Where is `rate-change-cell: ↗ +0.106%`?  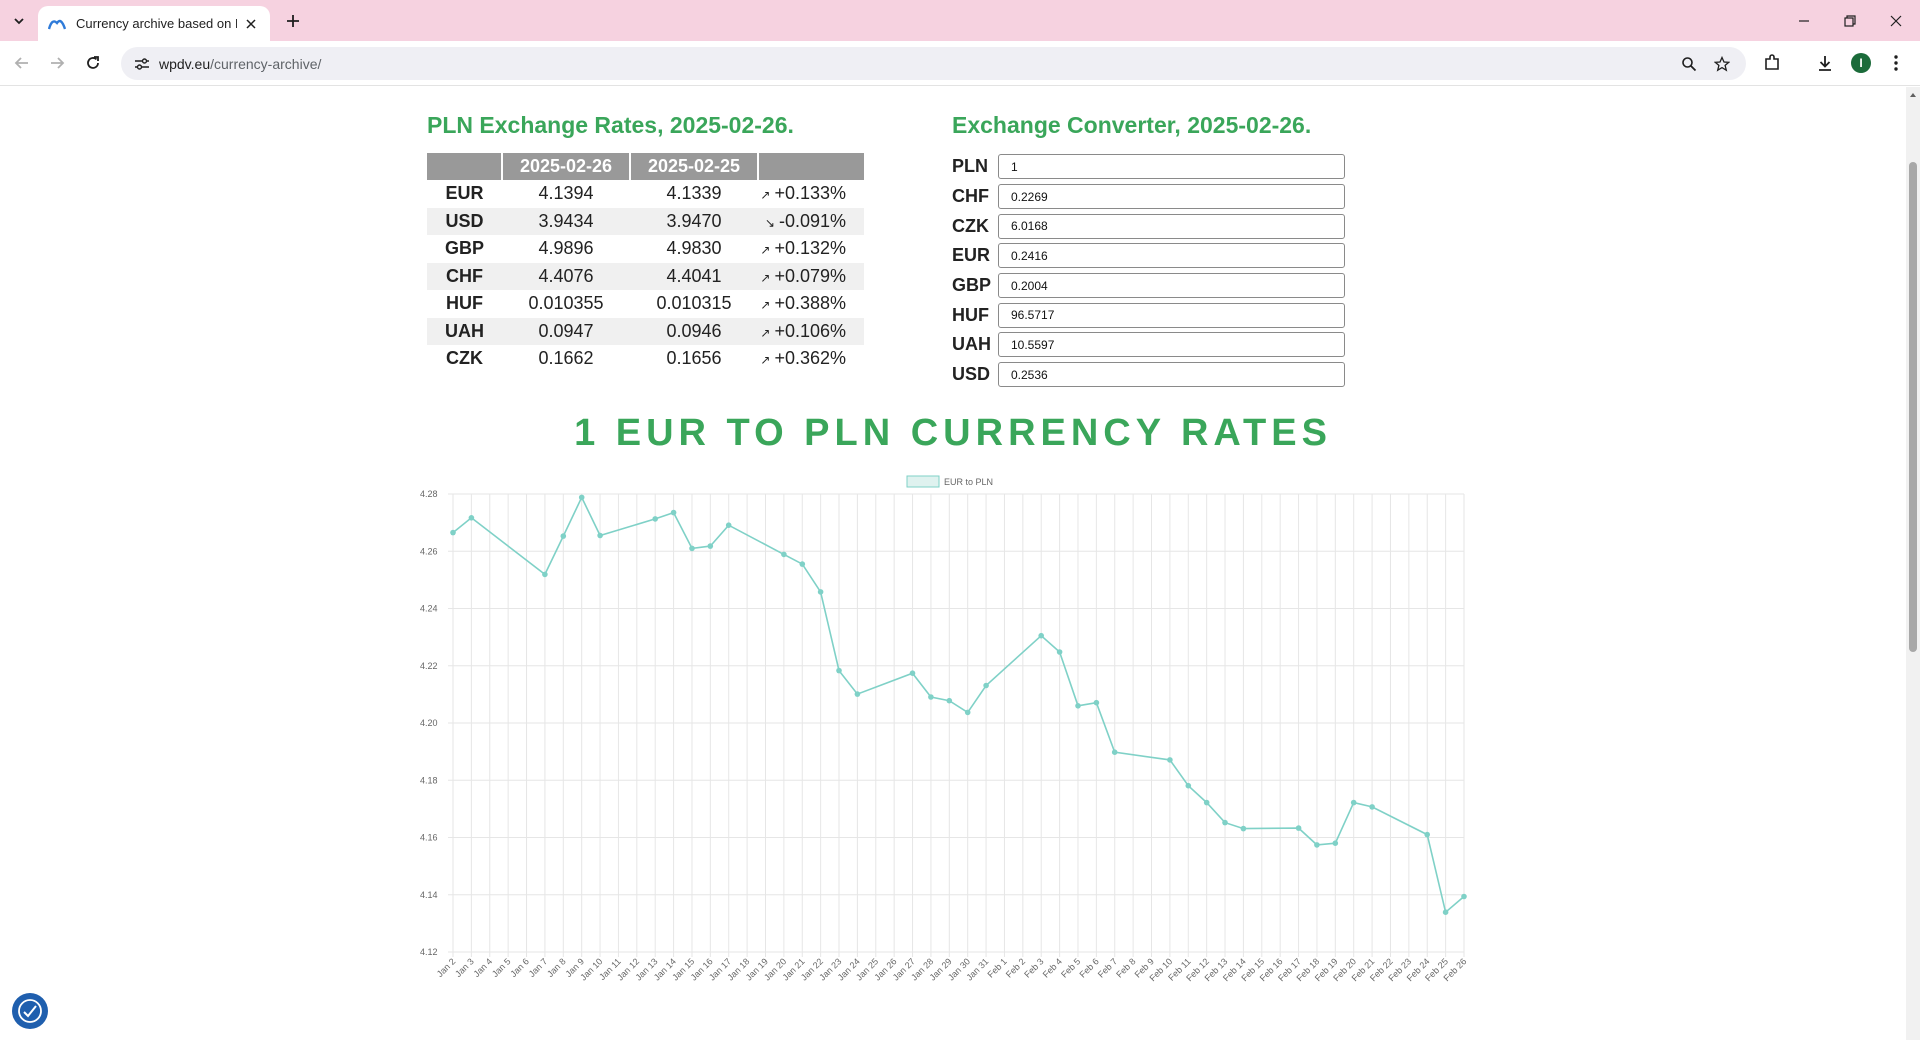 rate-change-cell: ↗ +0.106% is located at coordinates (811, 331).